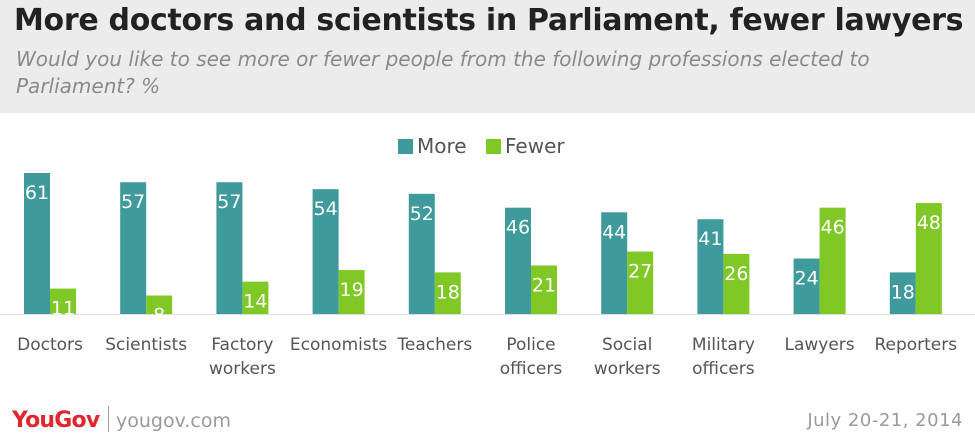  What do you see at coordinates (915, 345) in the screenshot?
I see `category-label: Reporters` at bounding box center [915, 345].